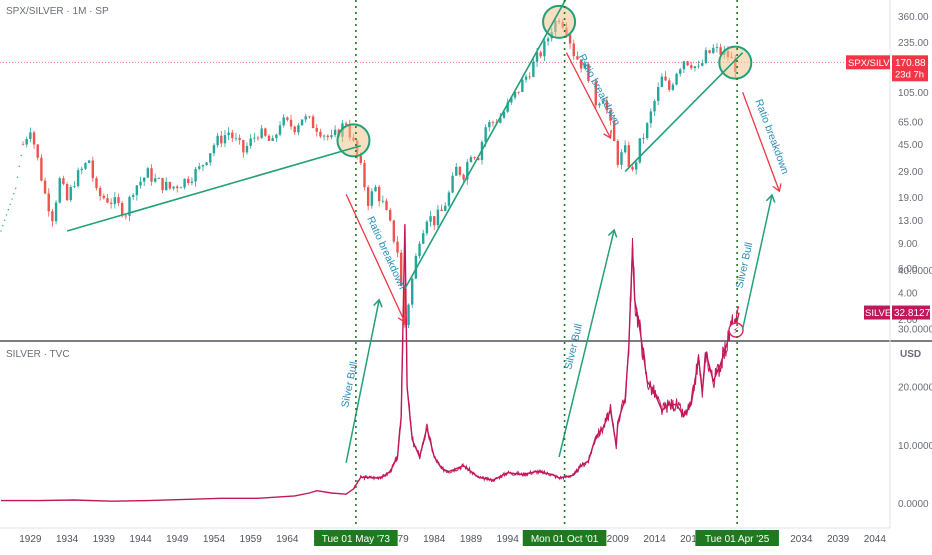 This screenshot has width=932, height=555. I want to click on x-tick-label: 1984, so click(434, 539).